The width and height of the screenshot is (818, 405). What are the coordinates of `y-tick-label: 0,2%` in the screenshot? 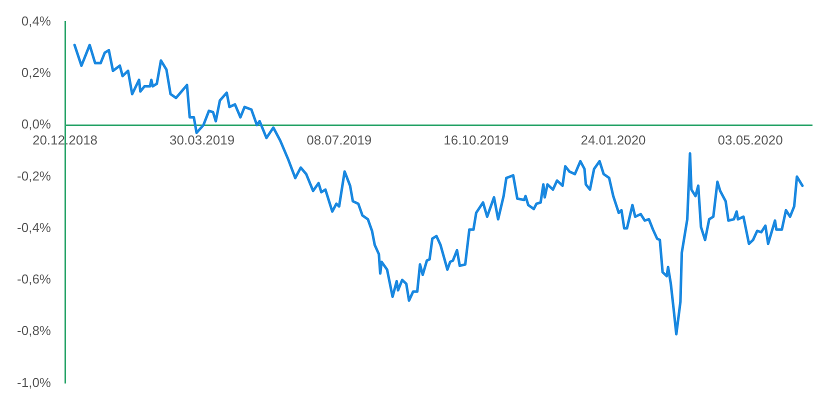 It's located at (36, 72).